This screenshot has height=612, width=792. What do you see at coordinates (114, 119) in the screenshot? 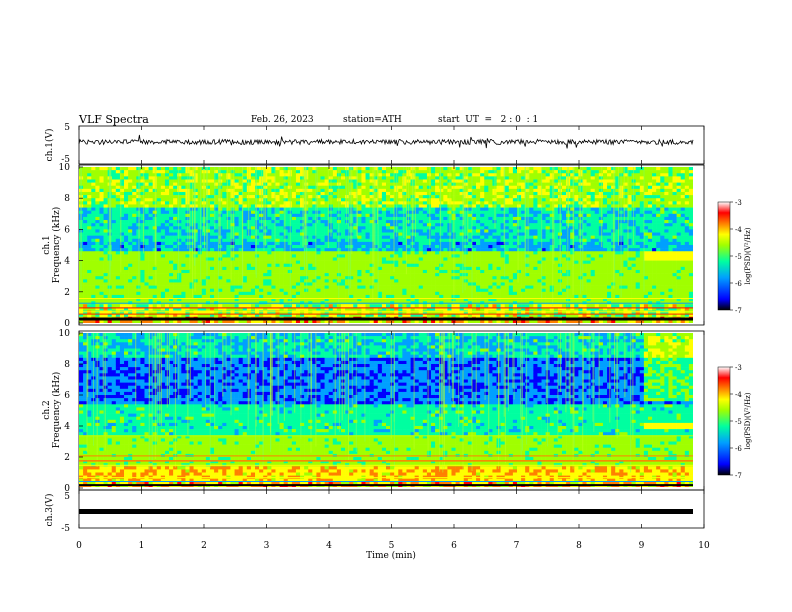
I see `chart-title: VLF Spectra` at bounding box center [114, 119].